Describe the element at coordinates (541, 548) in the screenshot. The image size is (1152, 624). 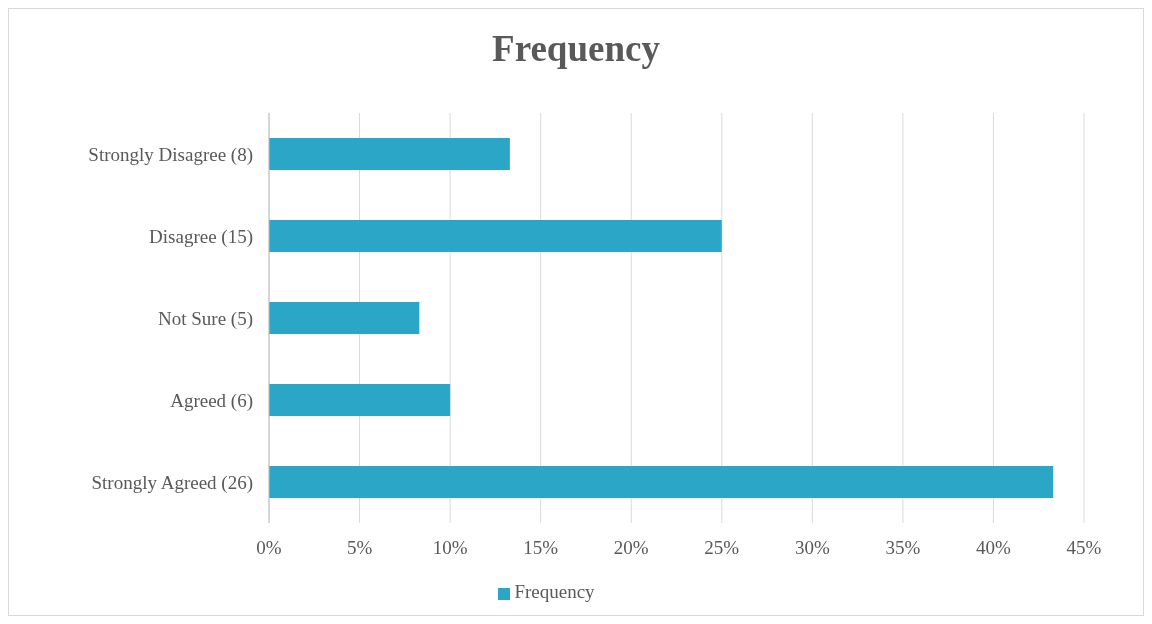
I see `x-tick-label: 15%` at that location.